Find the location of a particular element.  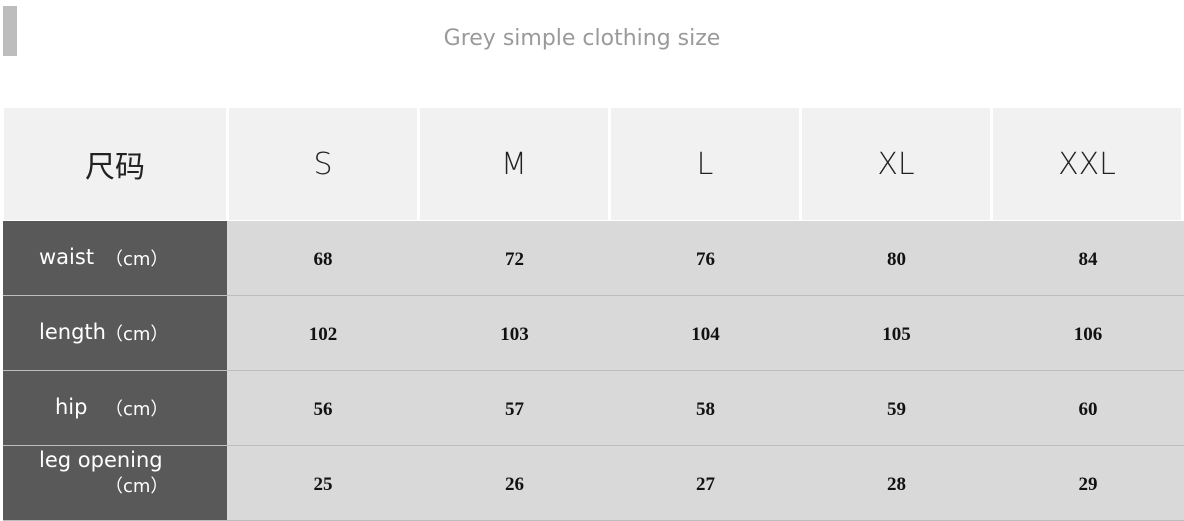

accent-bar is located at coordinates (10, 31).